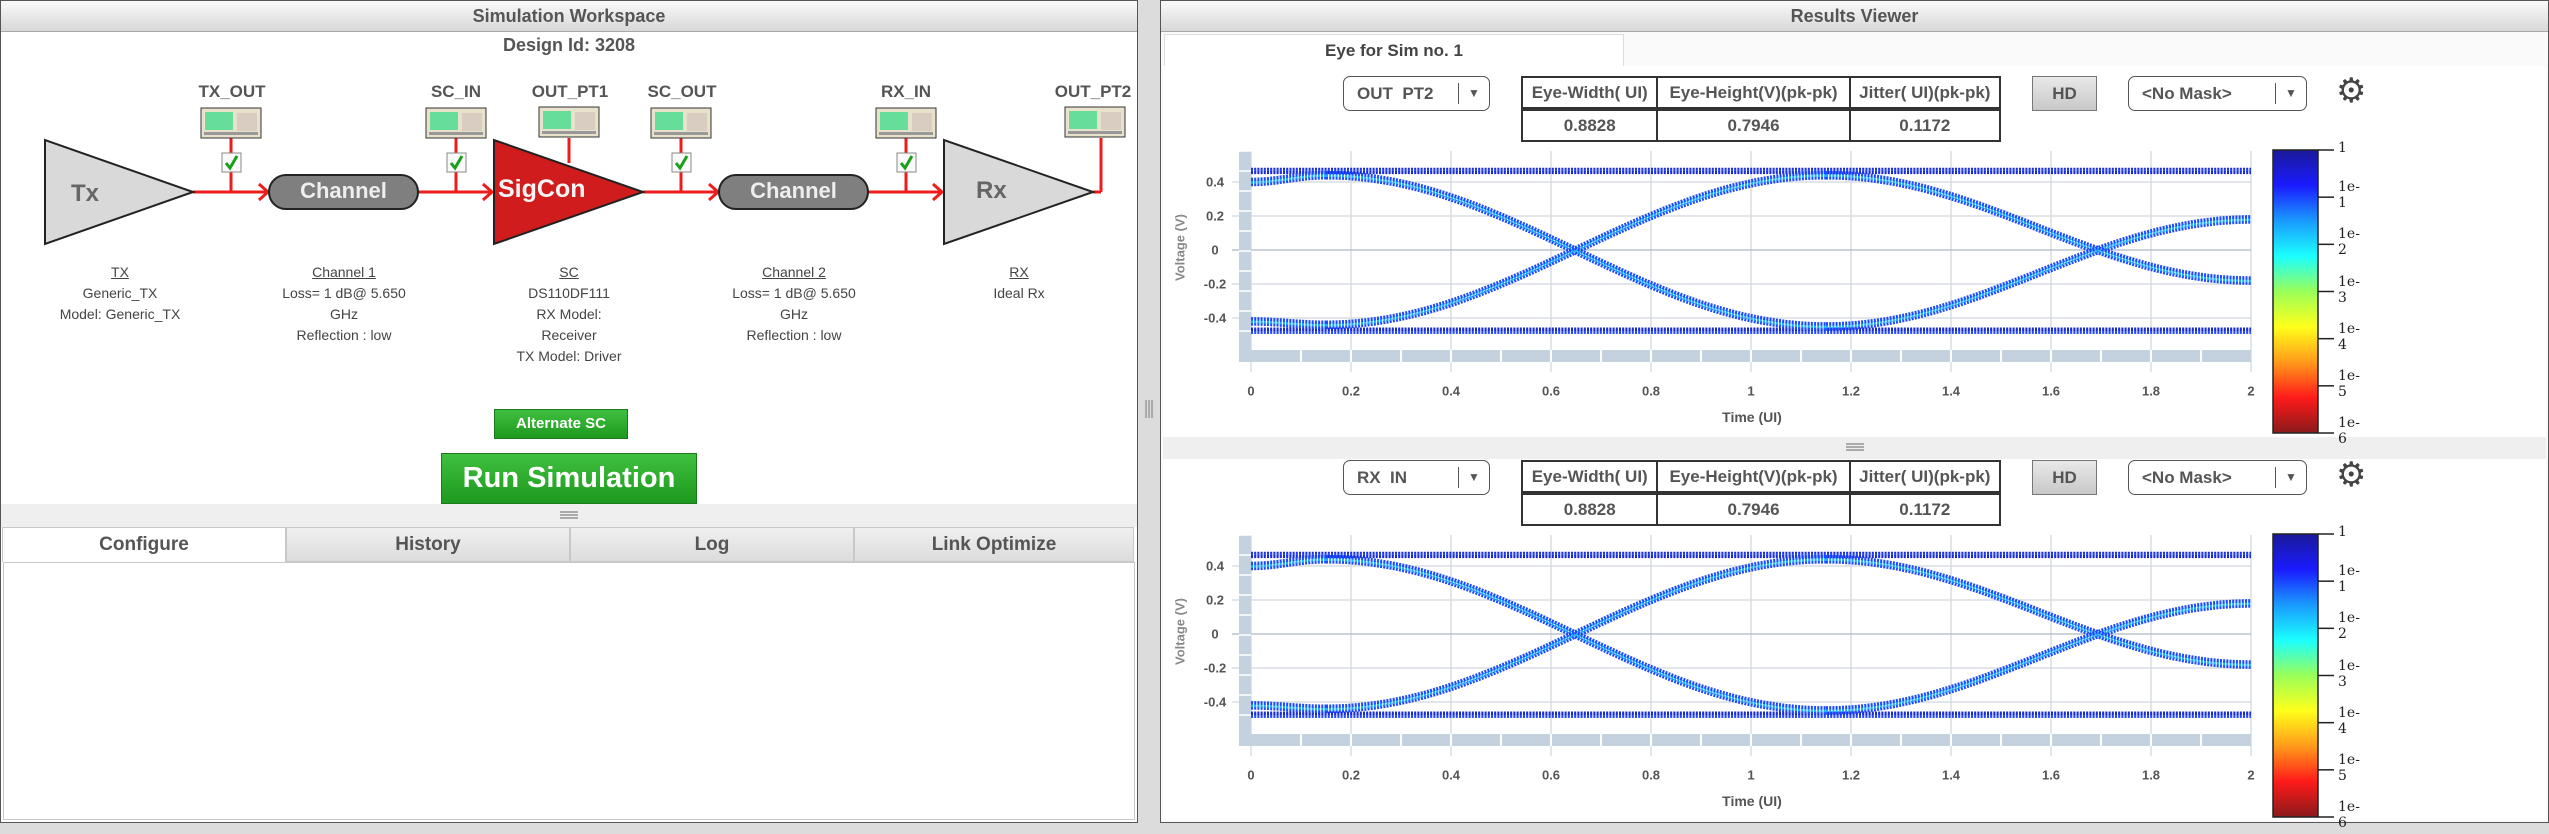  What do you see at coordinates (1753, 93) in the screenshot?
I see `metric-header: Eye-Height(V)(pk-pk)` at bounding box center [1753, 93].